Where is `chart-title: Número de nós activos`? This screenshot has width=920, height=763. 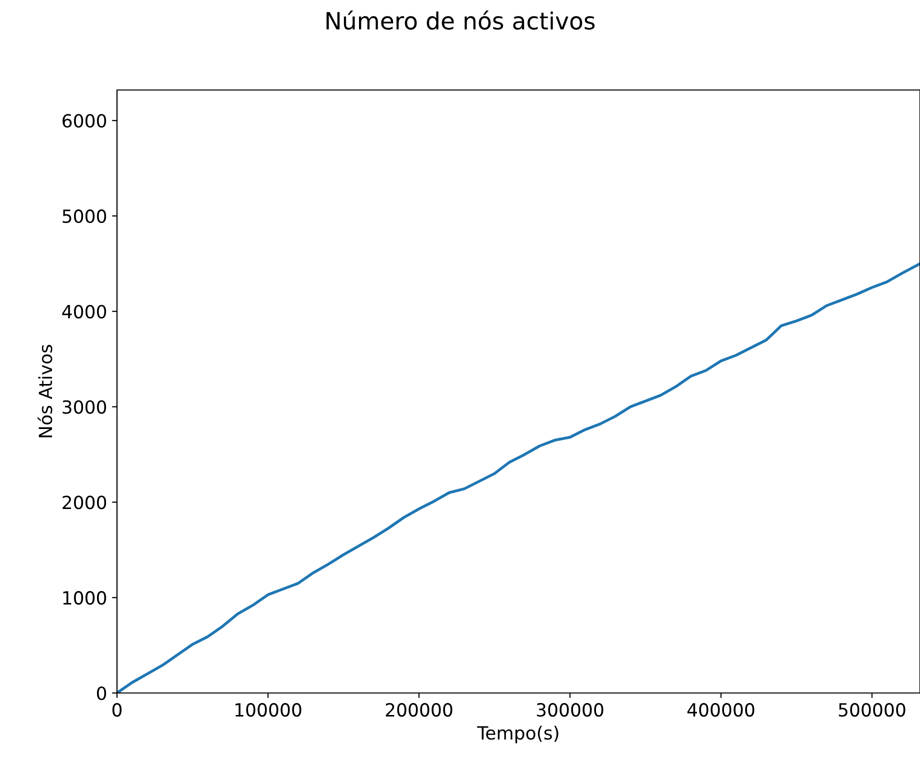
chart-title: Número de nós activos is located at coordinates (460, 20).